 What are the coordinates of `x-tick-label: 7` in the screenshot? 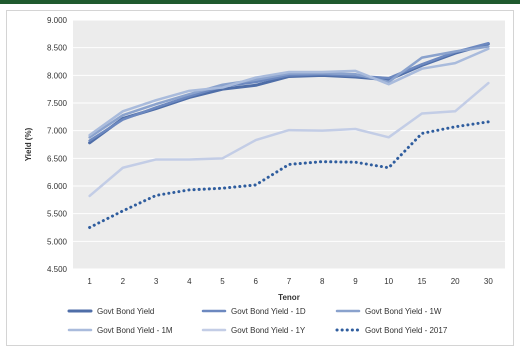 It's located at (289, 281).